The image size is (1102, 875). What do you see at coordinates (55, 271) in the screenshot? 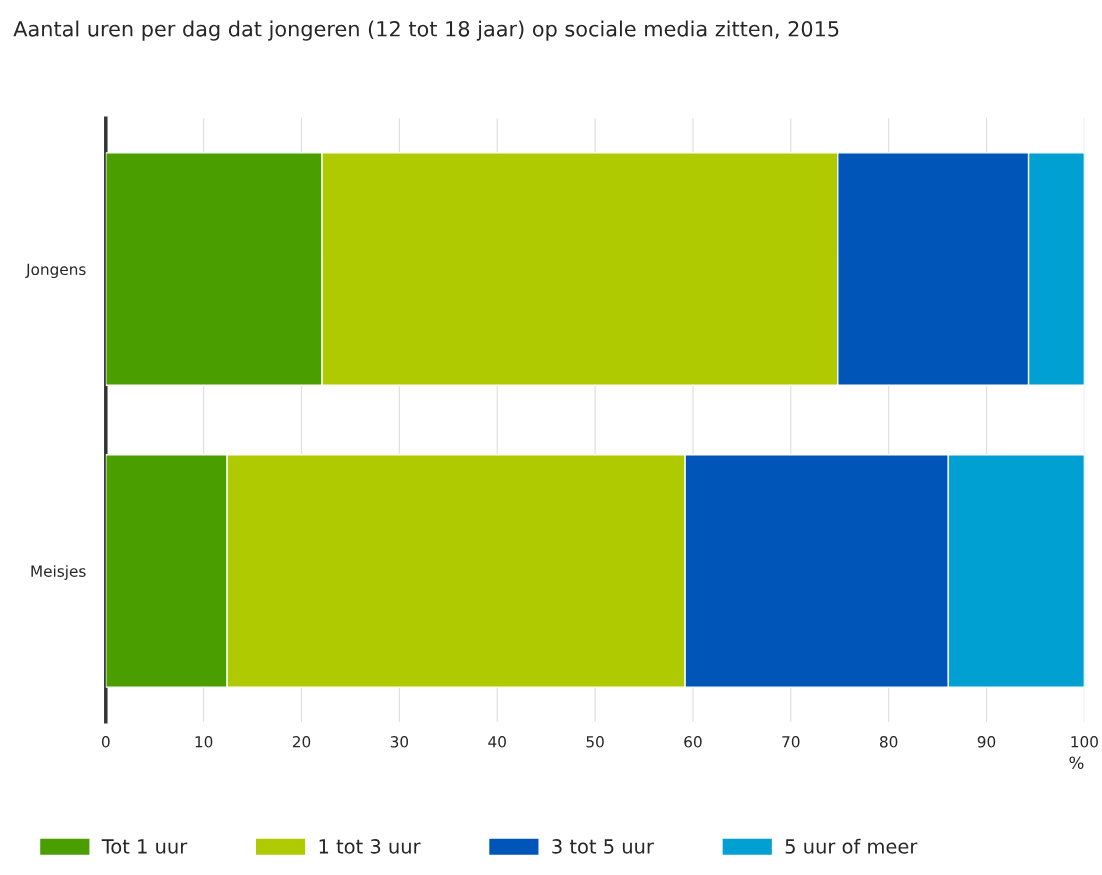
I see `y-tick-label: Jongens` at bounding box center [55, 271].